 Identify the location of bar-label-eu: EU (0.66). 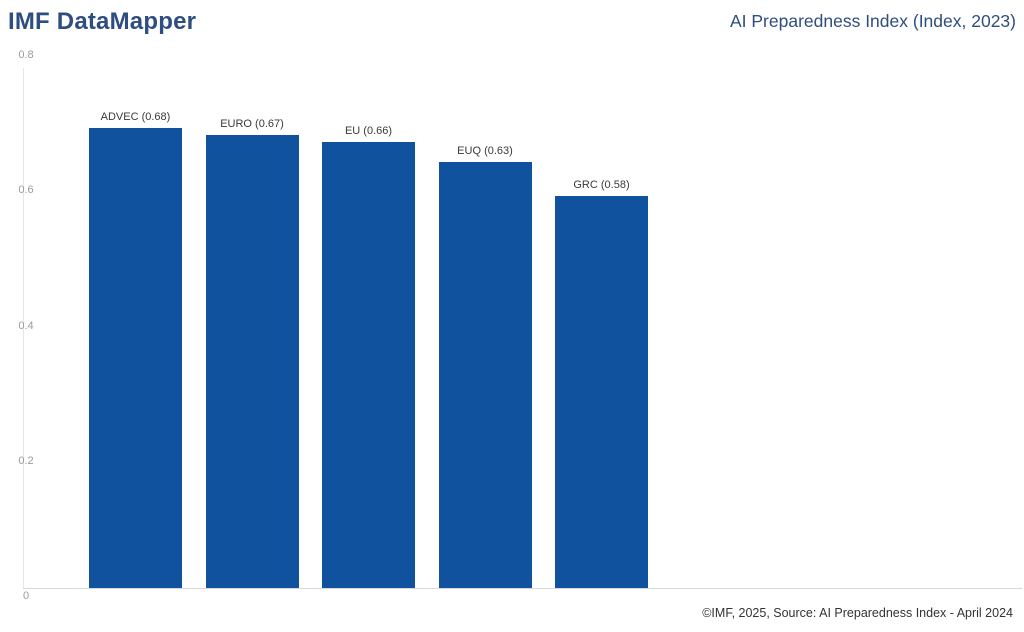
(368, 130).